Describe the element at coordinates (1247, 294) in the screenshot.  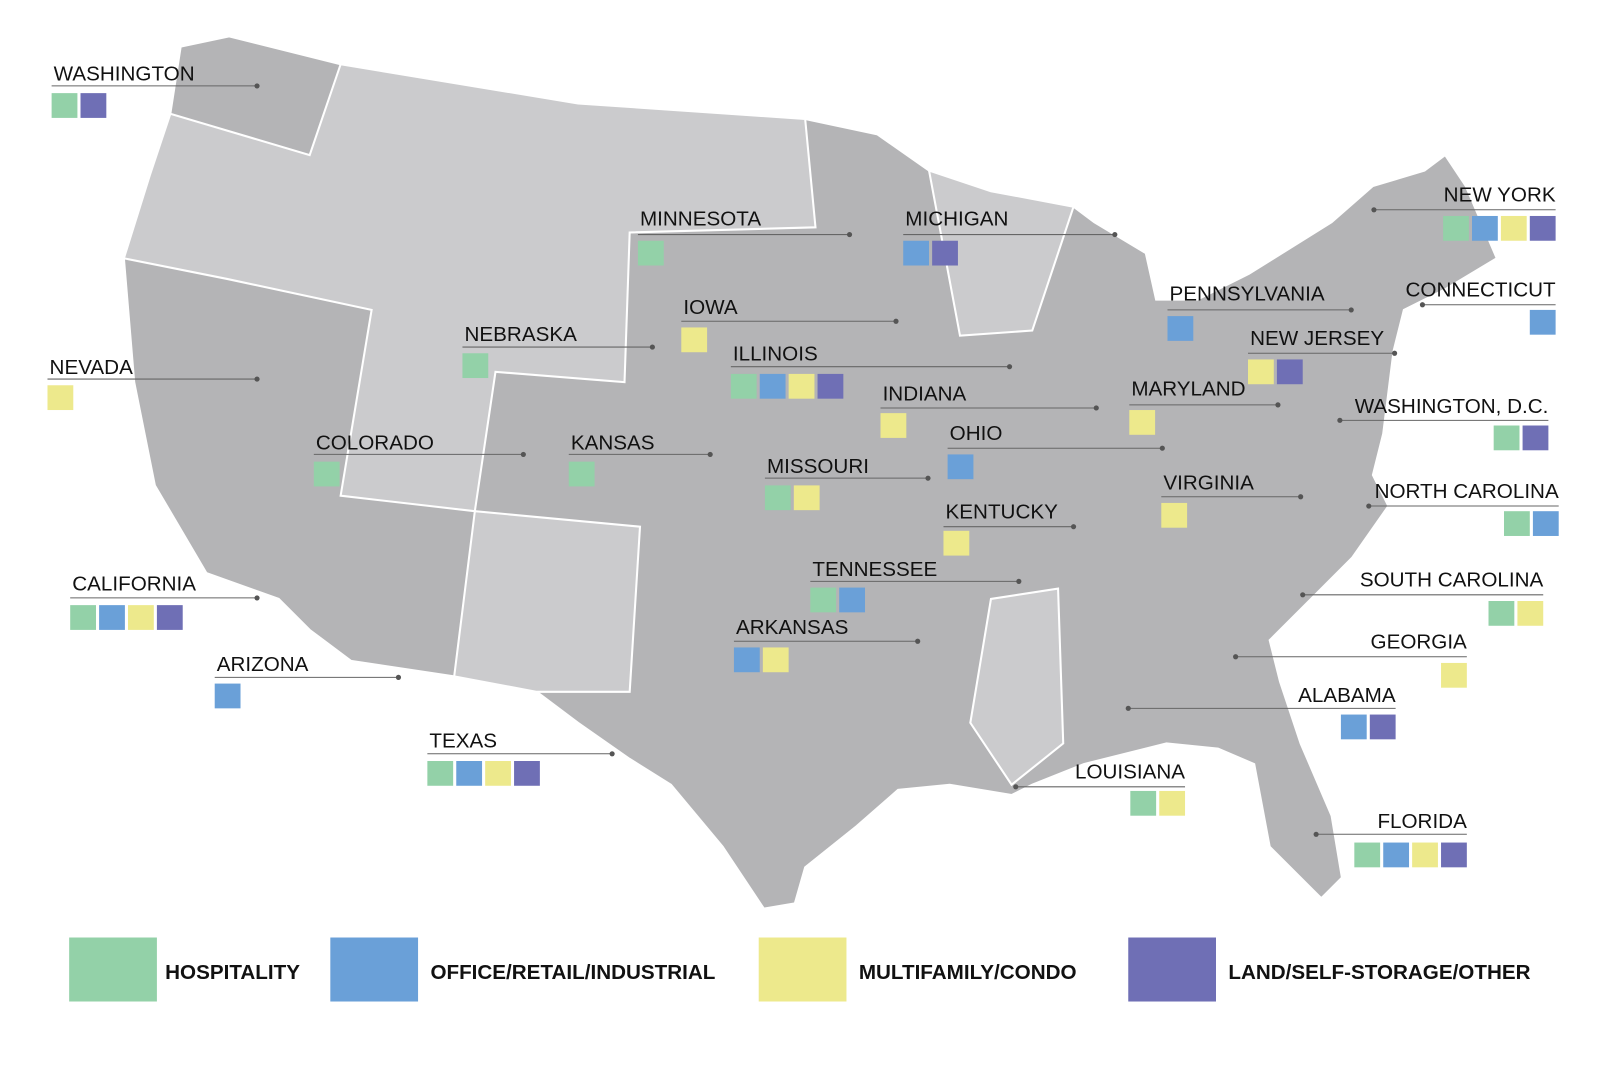
I see `state-label: PENNSYLVANIA` at that location.